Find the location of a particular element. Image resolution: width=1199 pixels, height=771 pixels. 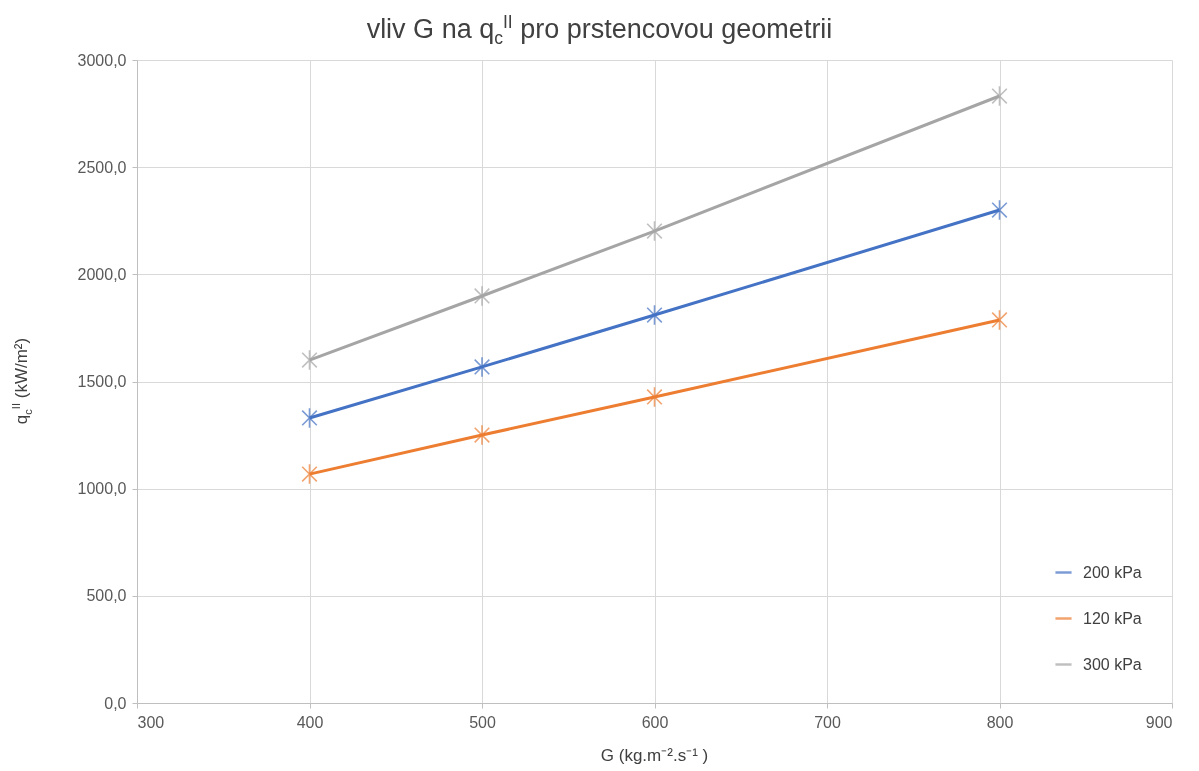

chart-title: vliv G na q$_{c}$$^{II}$ pro prstencovou geometrii is located at coordinates (599, 31).